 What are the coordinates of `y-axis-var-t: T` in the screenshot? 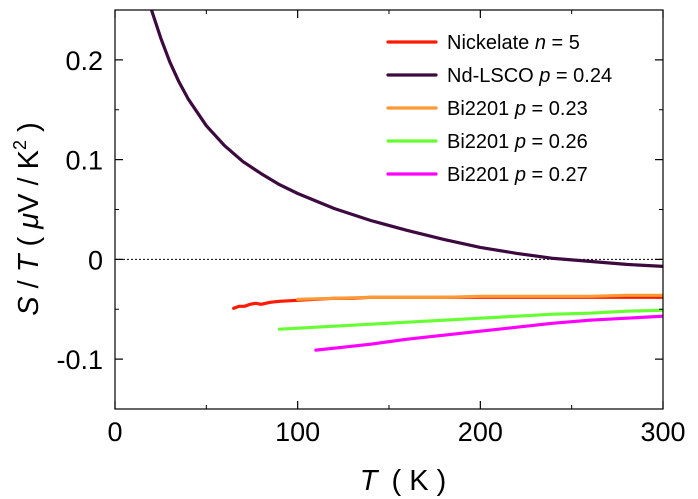 It's located at (29, 262).